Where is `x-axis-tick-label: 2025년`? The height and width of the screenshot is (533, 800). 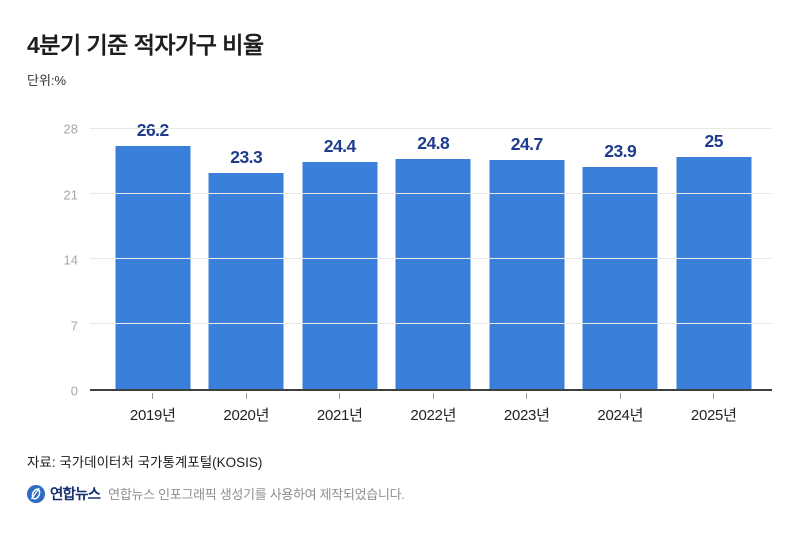
x-axis-tick-label: 2025년 is located at coordinates (713, 415).